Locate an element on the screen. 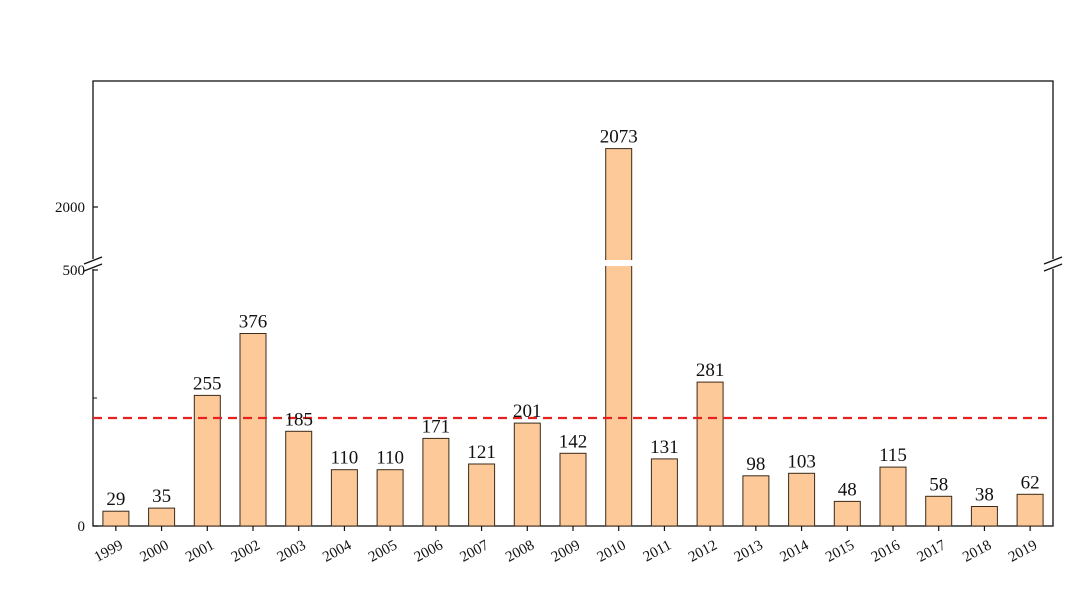 Image resolution: width=1080 pixels, height=596 pixels. bar-2007 is located at coordinates (482, 495).